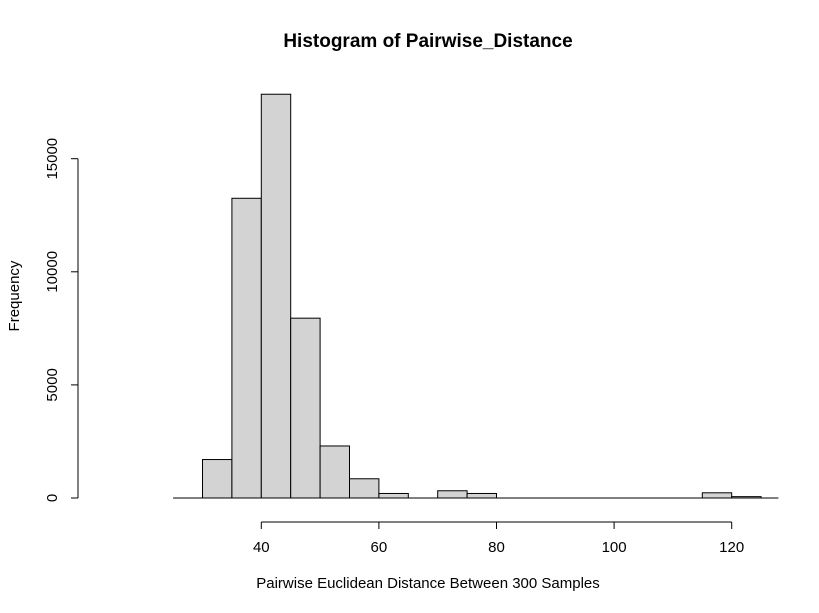 This screenshot has width=819, height=613. What do you see at coordinates (52, 159) in the screenshot?
I see `y-tick-label: 15000` at bounding box center [52, 159].